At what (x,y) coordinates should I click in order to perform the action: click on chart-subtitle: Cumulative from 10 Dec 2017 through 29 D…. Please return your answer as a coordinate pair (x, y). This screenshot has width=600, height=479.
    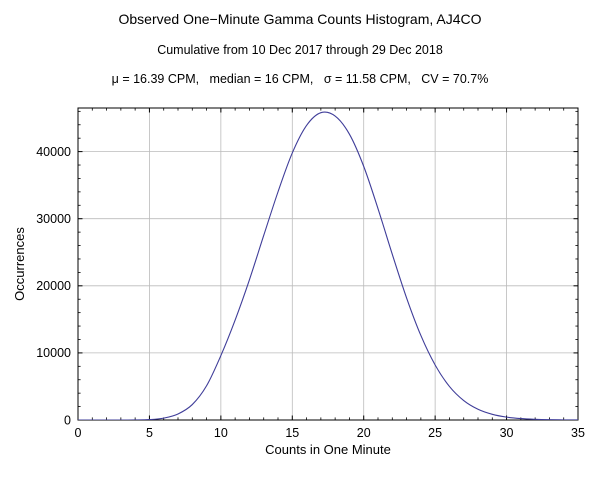
    Looking at the image, I should click on (300, 50).